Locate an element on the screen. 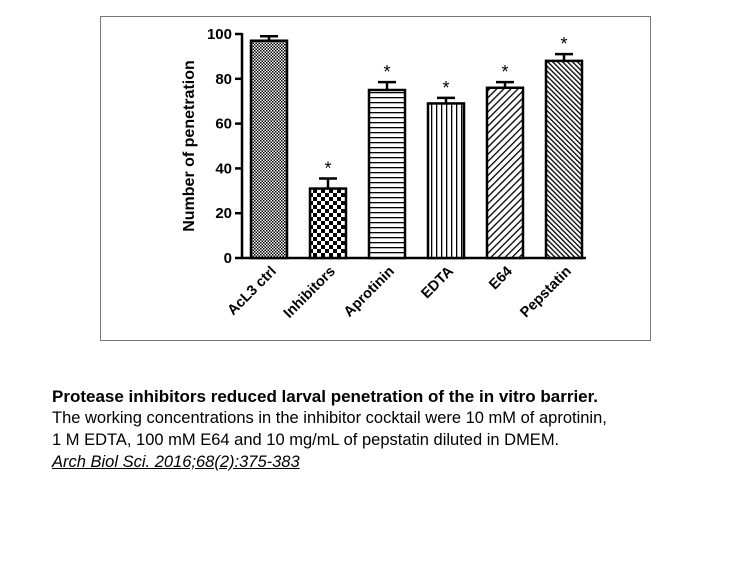 This screenshot has width=756, height=567. significance-e64: * is located at coordinates (504, 72).